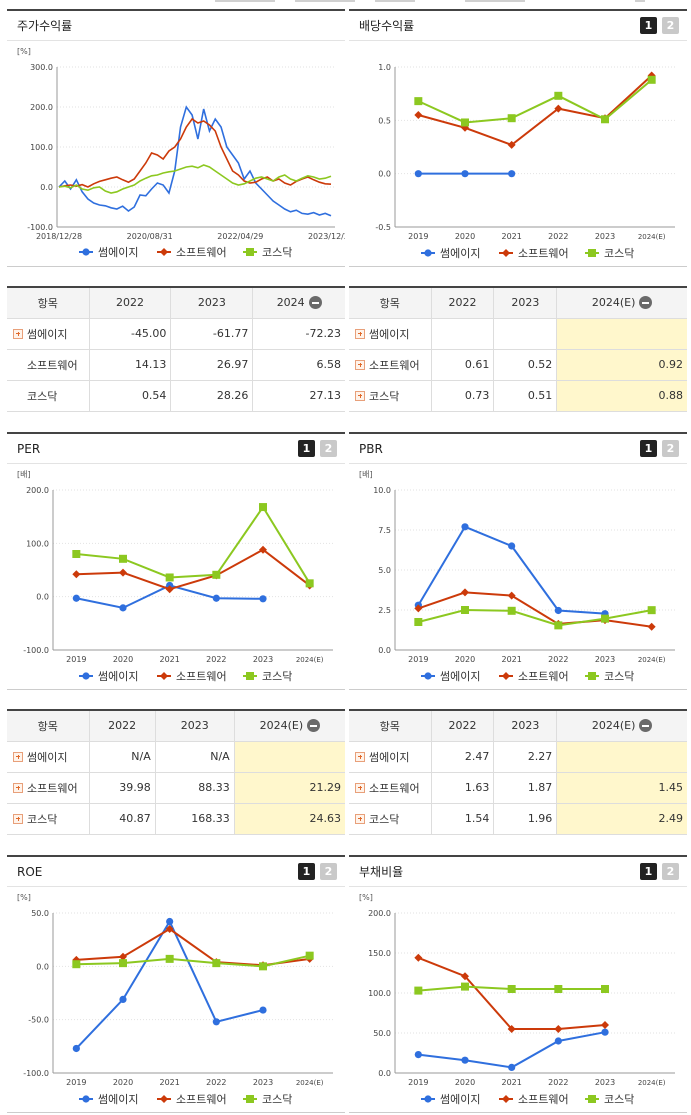 Image resolution: width=691 pixels, height=1115 pixels. What do you see at coordinates (384, 1073) in the screenshot?
I see `y-tick-label: 0.0` at bounding box center [384, 1073].